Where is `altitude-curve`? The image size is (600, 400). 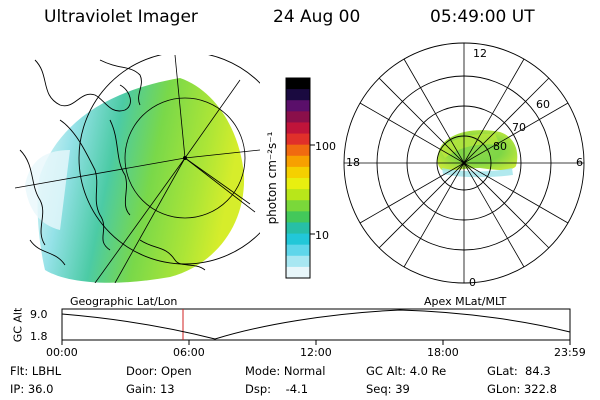
altitude-curve is located at coordinates (316, 324).